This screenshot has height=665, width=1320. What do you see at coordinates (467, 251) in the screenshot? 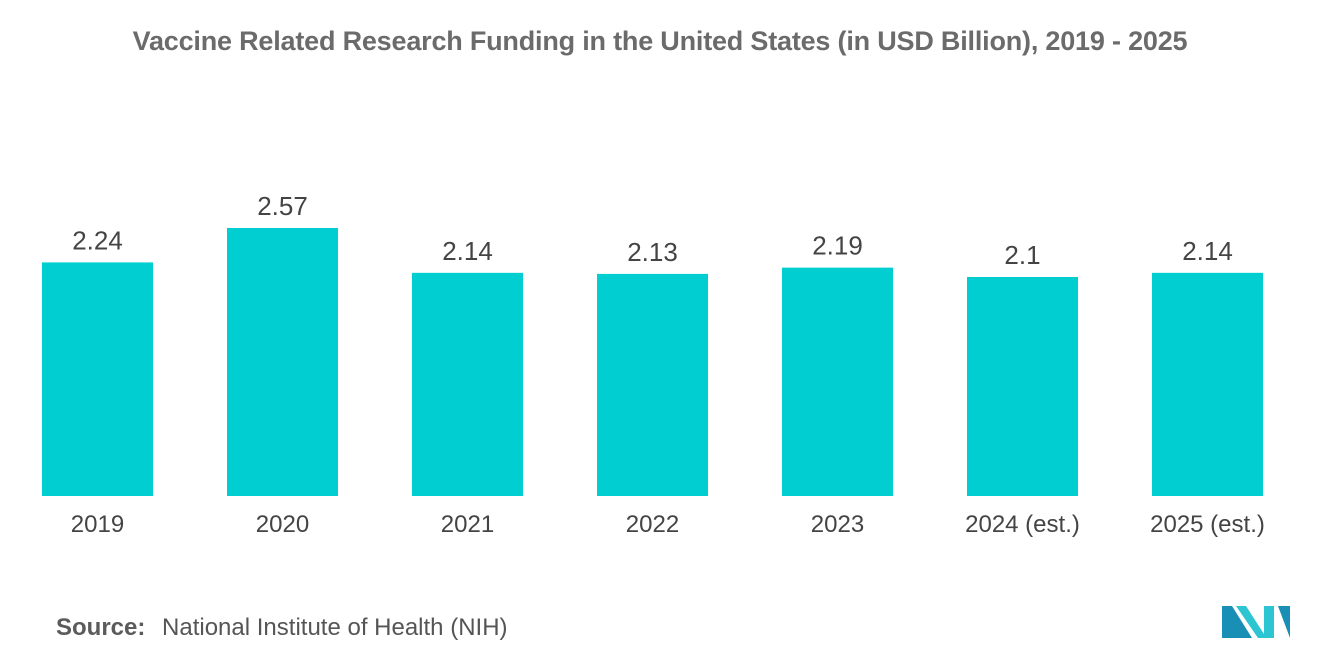
I see `value-label-2021: 2.14` at bounding box center [467, 251].